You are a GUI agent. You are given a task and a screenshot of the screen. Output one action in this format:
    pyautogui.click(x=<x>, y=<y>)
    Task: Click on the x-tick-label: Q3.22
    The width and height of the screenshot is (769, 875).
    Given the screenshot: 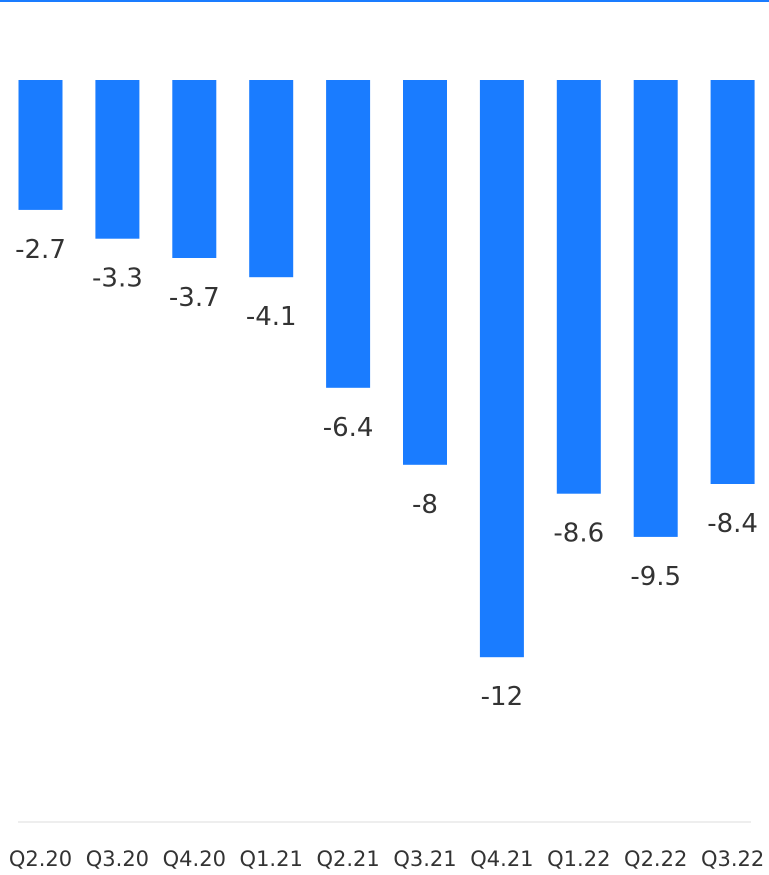 What is the action you would take?
    pyautogui.click(x=732, y=859)
    